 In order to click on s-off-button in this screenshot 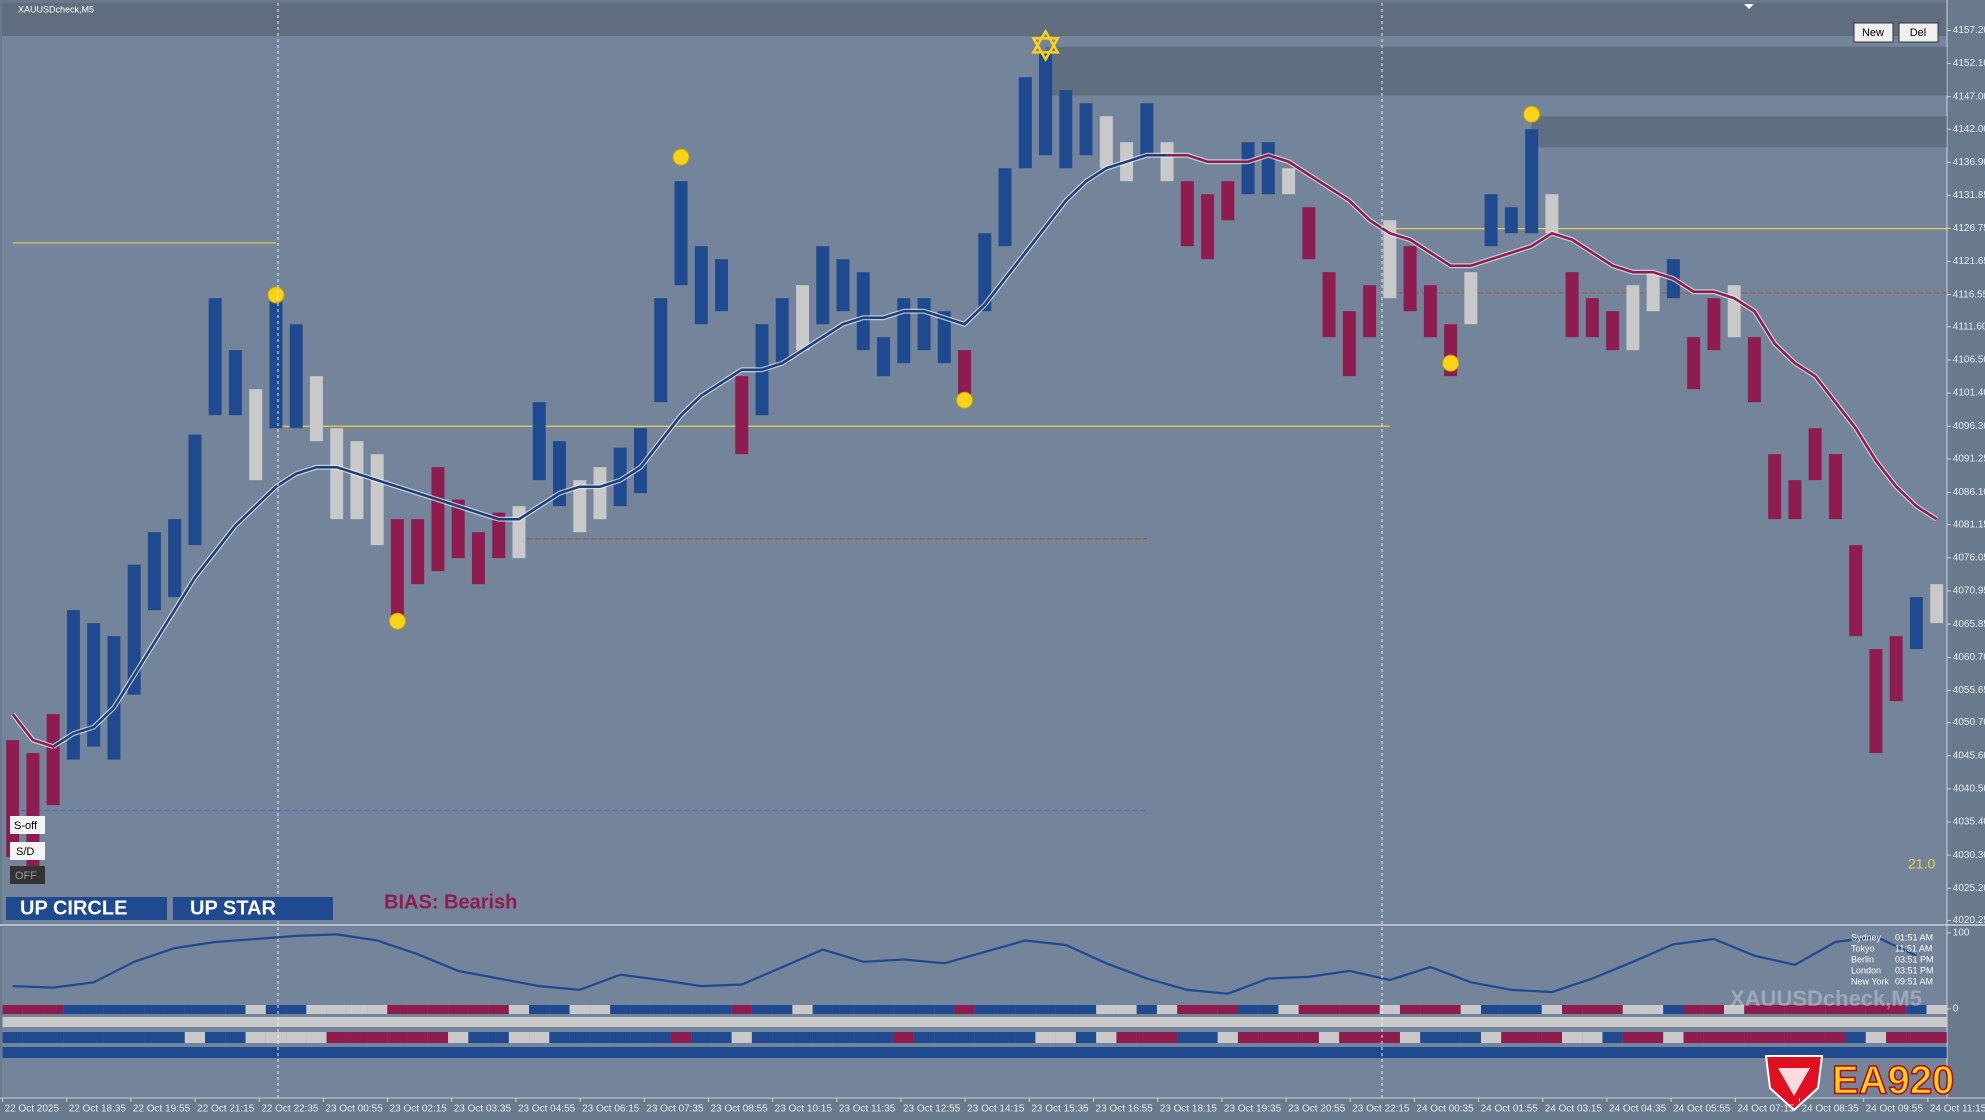, I will do `click(27, 825)`.